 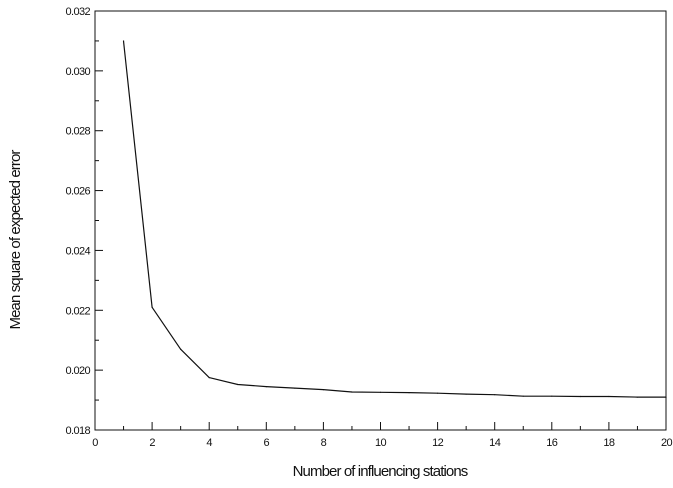 I want to click on x-tick-label: 18, so click(x=609, y=443).